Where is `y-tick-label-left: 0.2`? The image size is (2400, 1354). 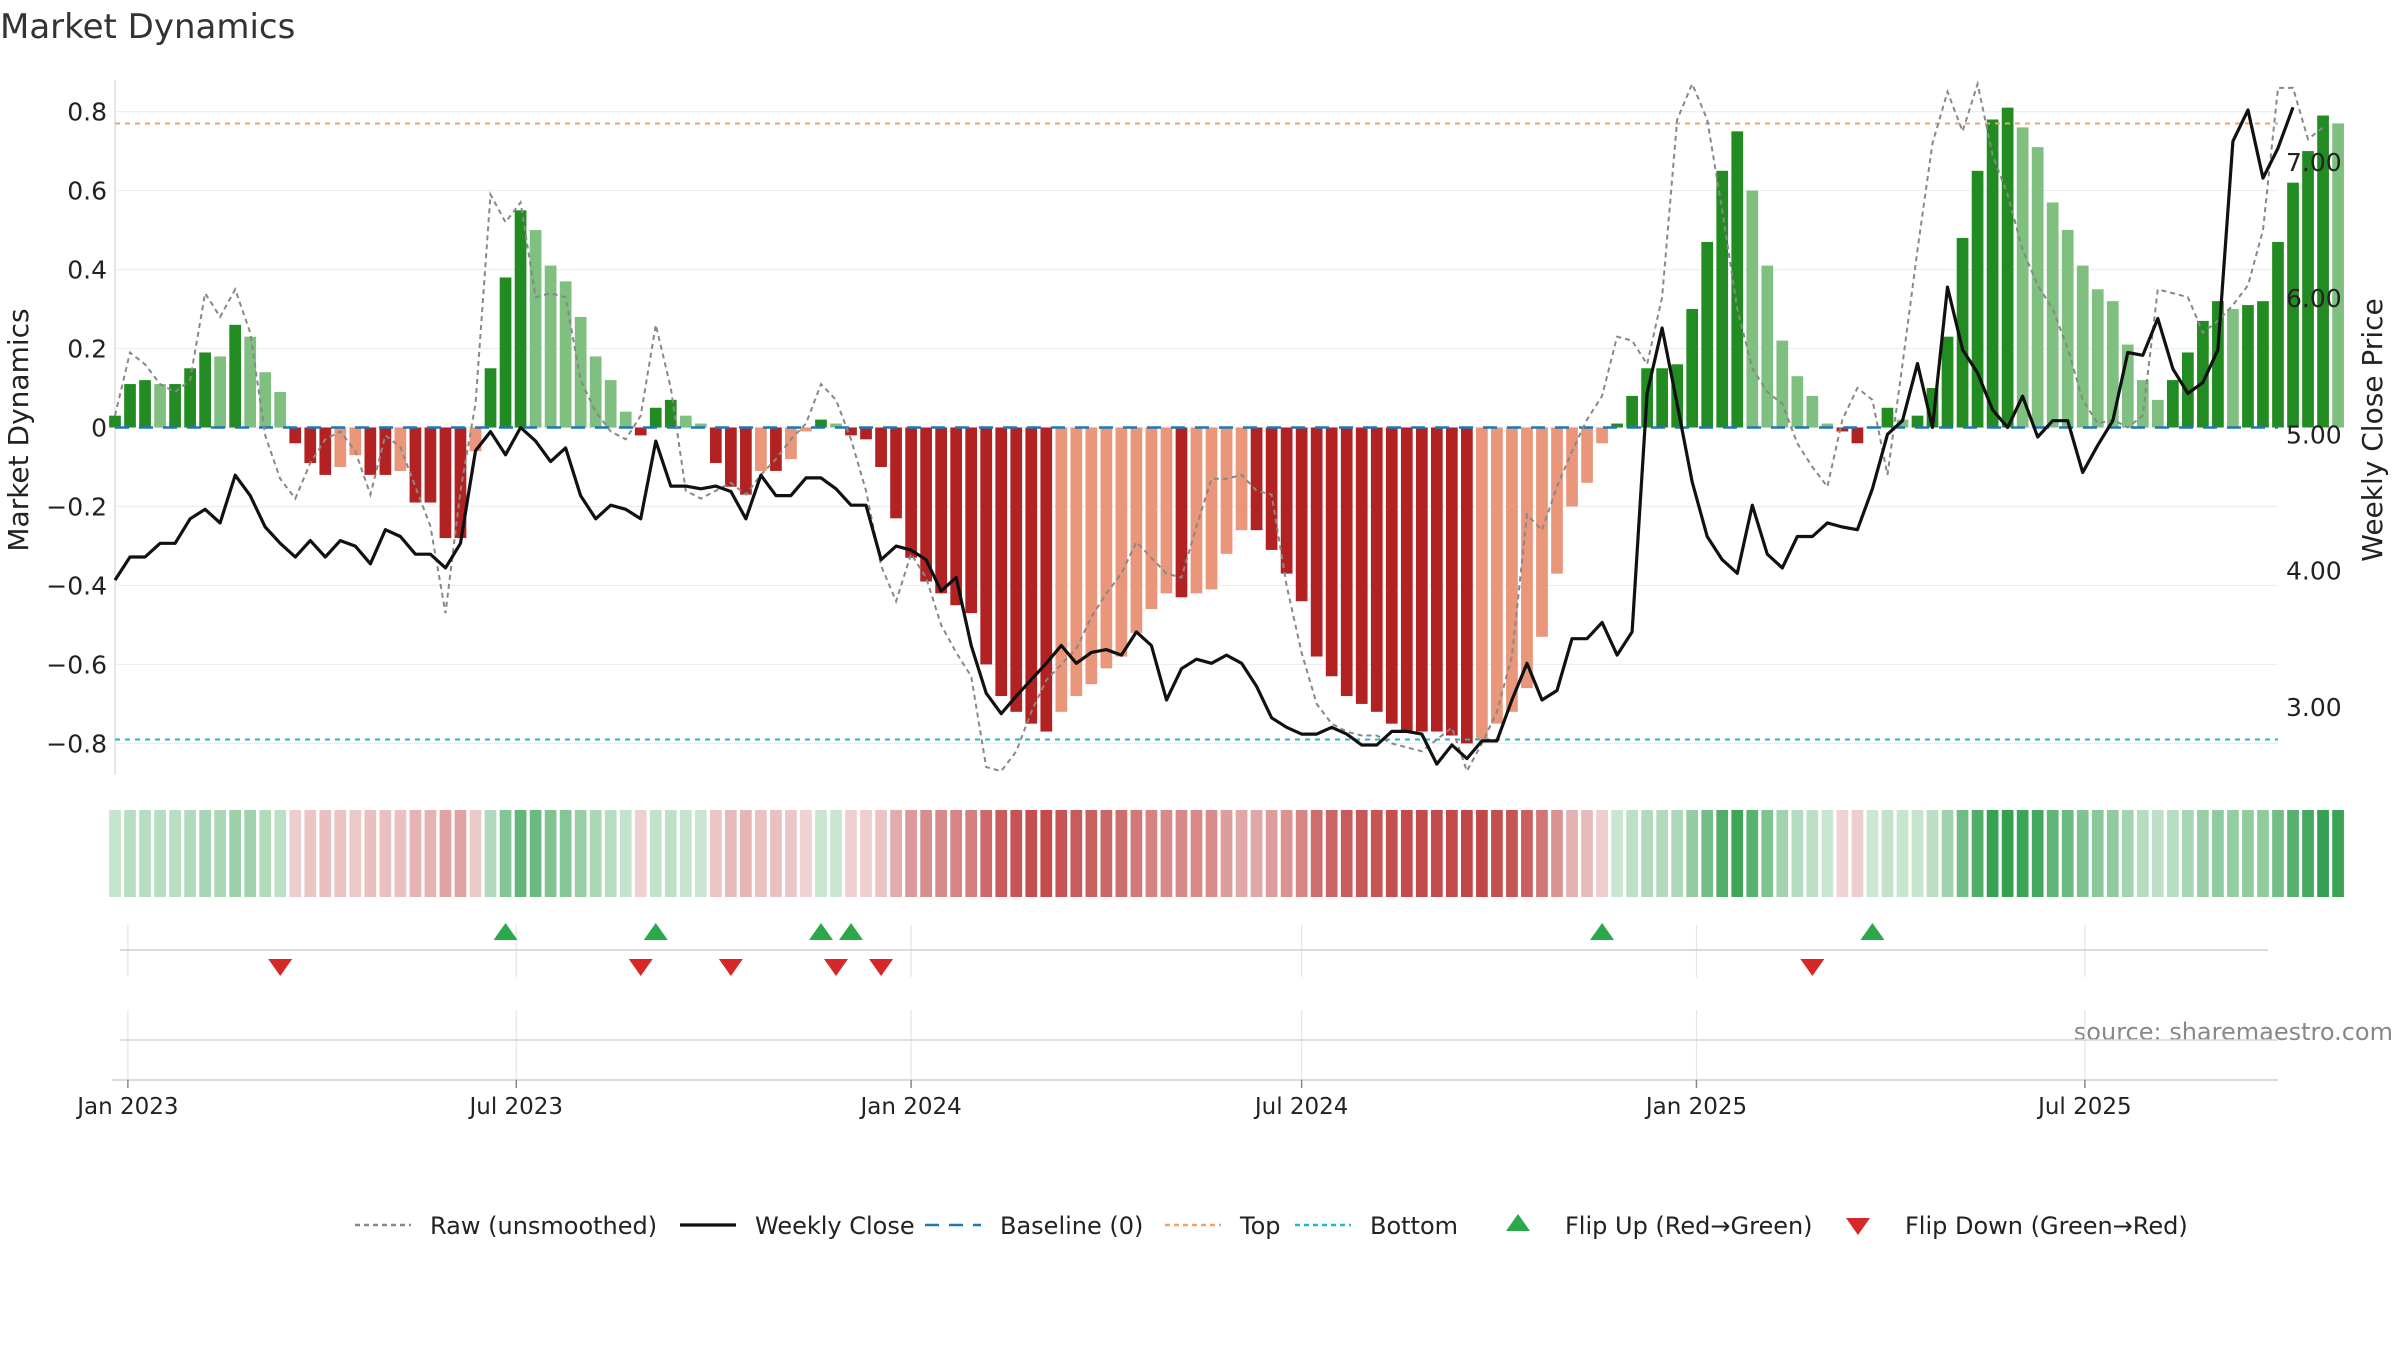
y-tick-label-left: 0.2 is located at coordinates (87, 349).